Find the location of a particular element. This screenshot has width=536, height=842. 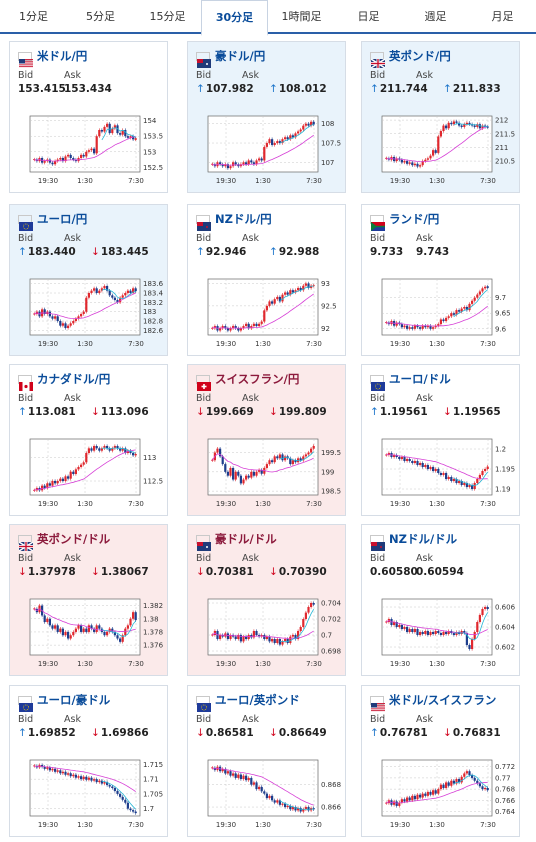

tab-6: 週足 is located at coordinates (435, 16).